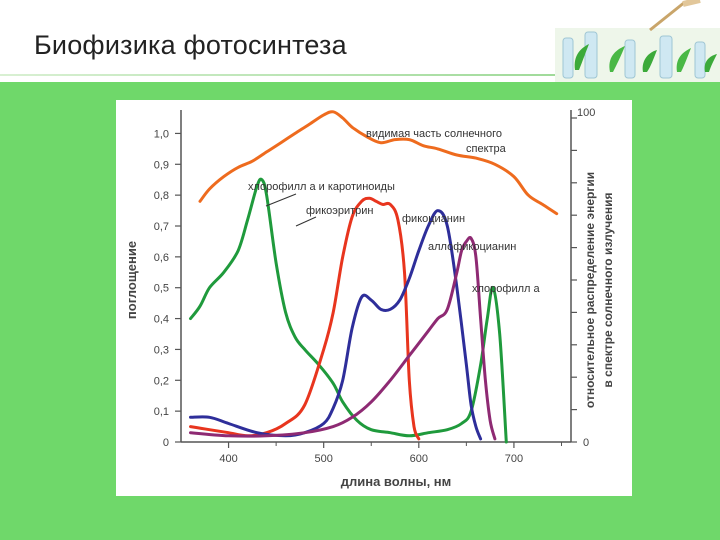 The height and width of the screenshot is (540, 720). Describe the element at coordinates (161, 381) in the screenshot. I see `y-left-tick-label: 0,2` at that location.